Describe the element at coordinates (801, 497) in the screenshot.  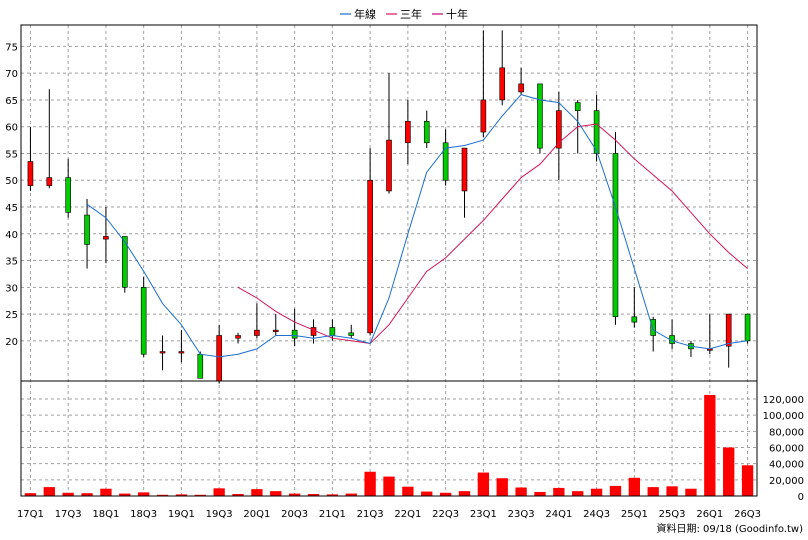
I see `volume-tick-label: 0` at that location.